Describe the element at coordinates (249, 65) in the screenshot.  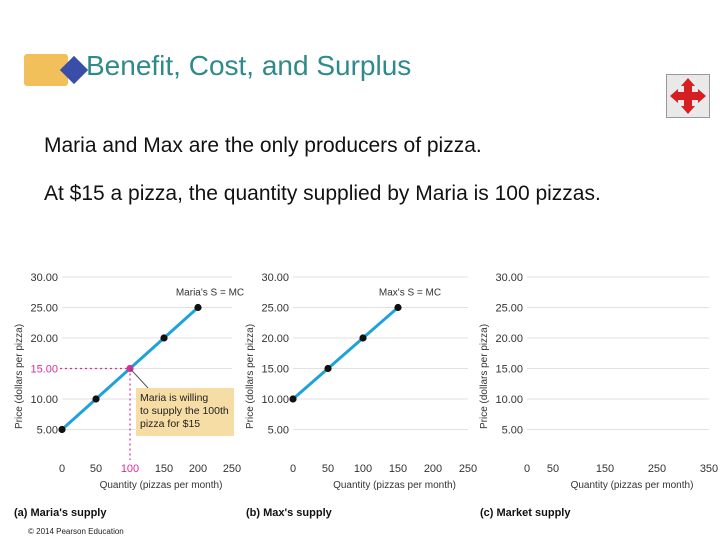
I see `slide-title: Benefit, Cost, and Surplus` at that location.